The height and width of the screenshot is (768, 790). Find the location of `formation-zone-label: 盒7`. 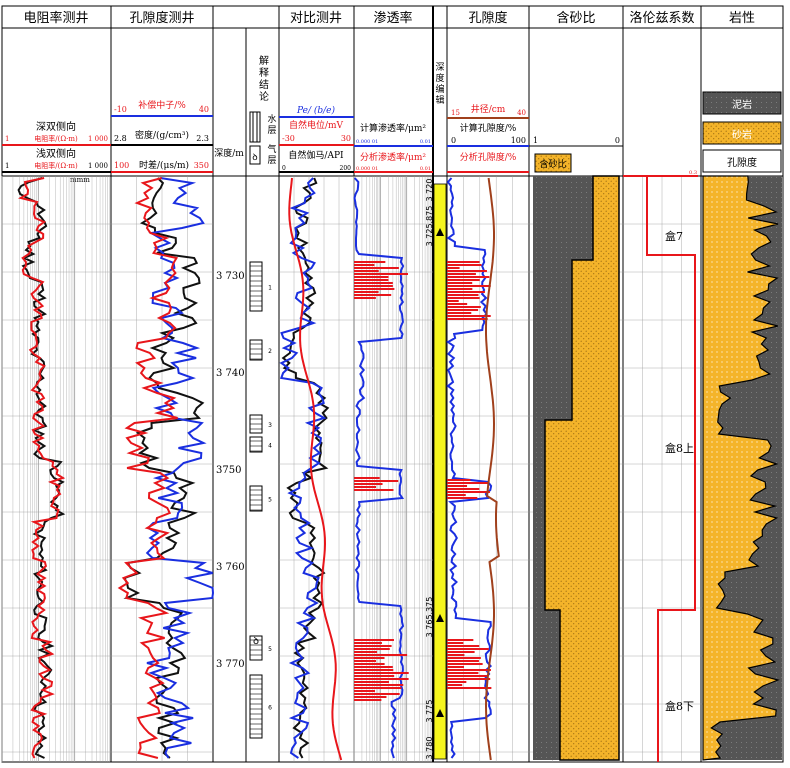

formation-zone-label: 盒7 is located at coordinates (674, 236).